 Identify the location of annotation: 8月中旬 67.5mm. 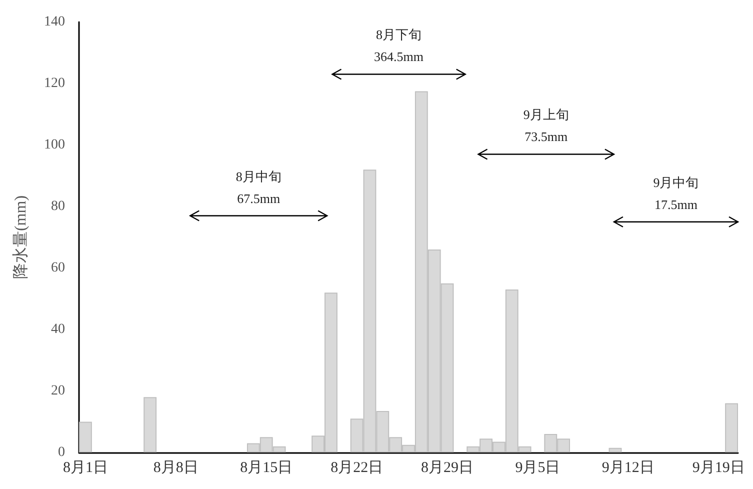
(259, 188).